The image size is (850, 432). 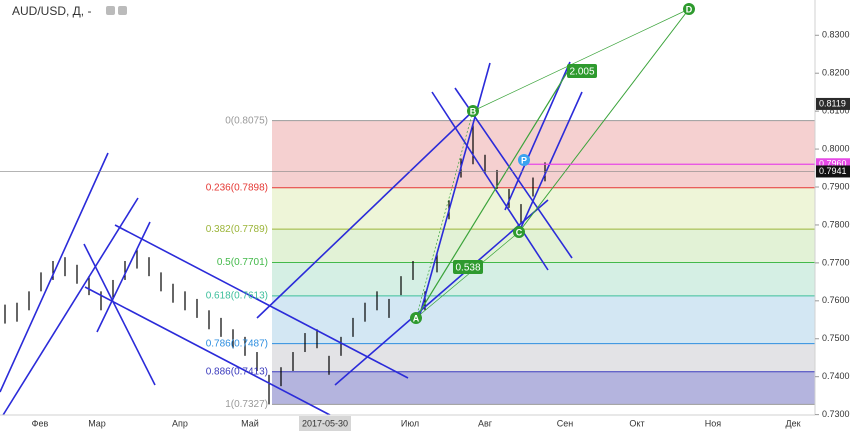 I want to click on y-tick-label: 0.7600, so click(x=836, y=300).